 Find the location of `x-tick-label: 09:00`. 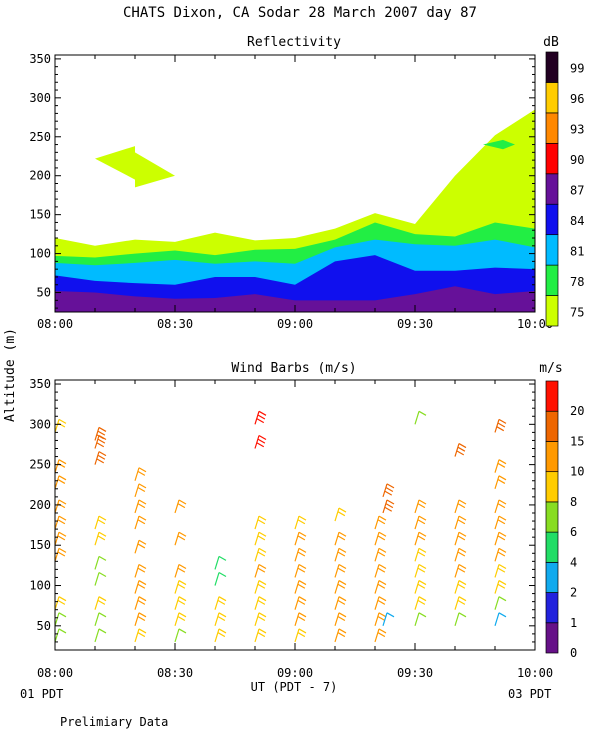

x-tick-label: 09:00 is located at coordinates (295, 324).